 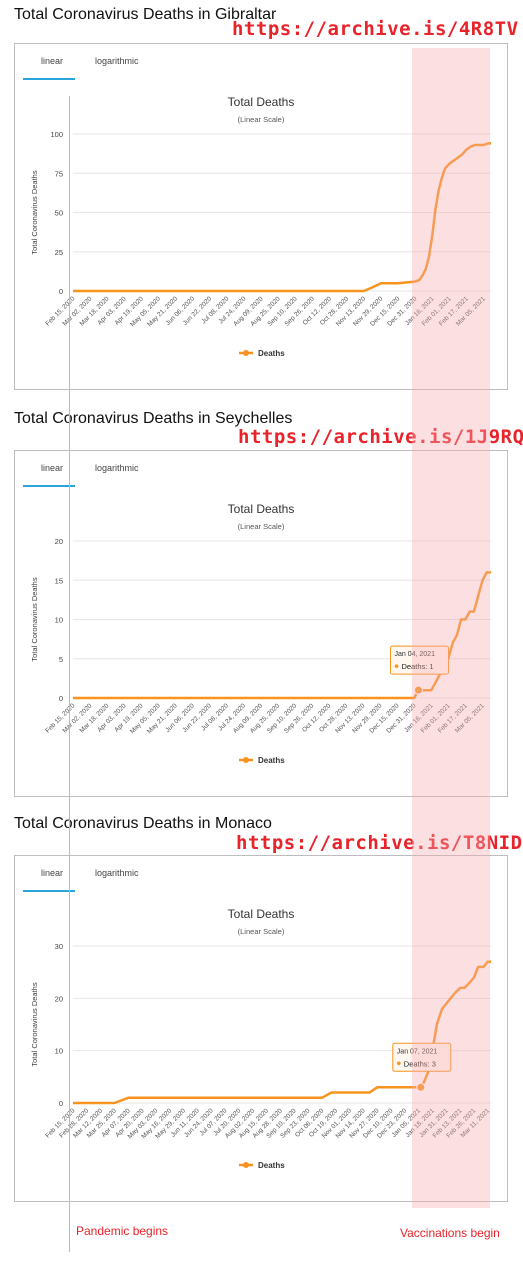 I want to click on y-tick-label: 5, so click(x=61, y=659).